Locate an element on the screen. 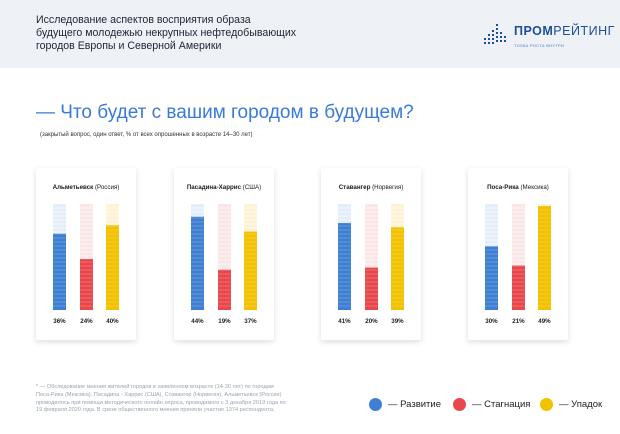 The image size is (620, 434). city-name: Поса-Рика is located at coordinates (503, 187).